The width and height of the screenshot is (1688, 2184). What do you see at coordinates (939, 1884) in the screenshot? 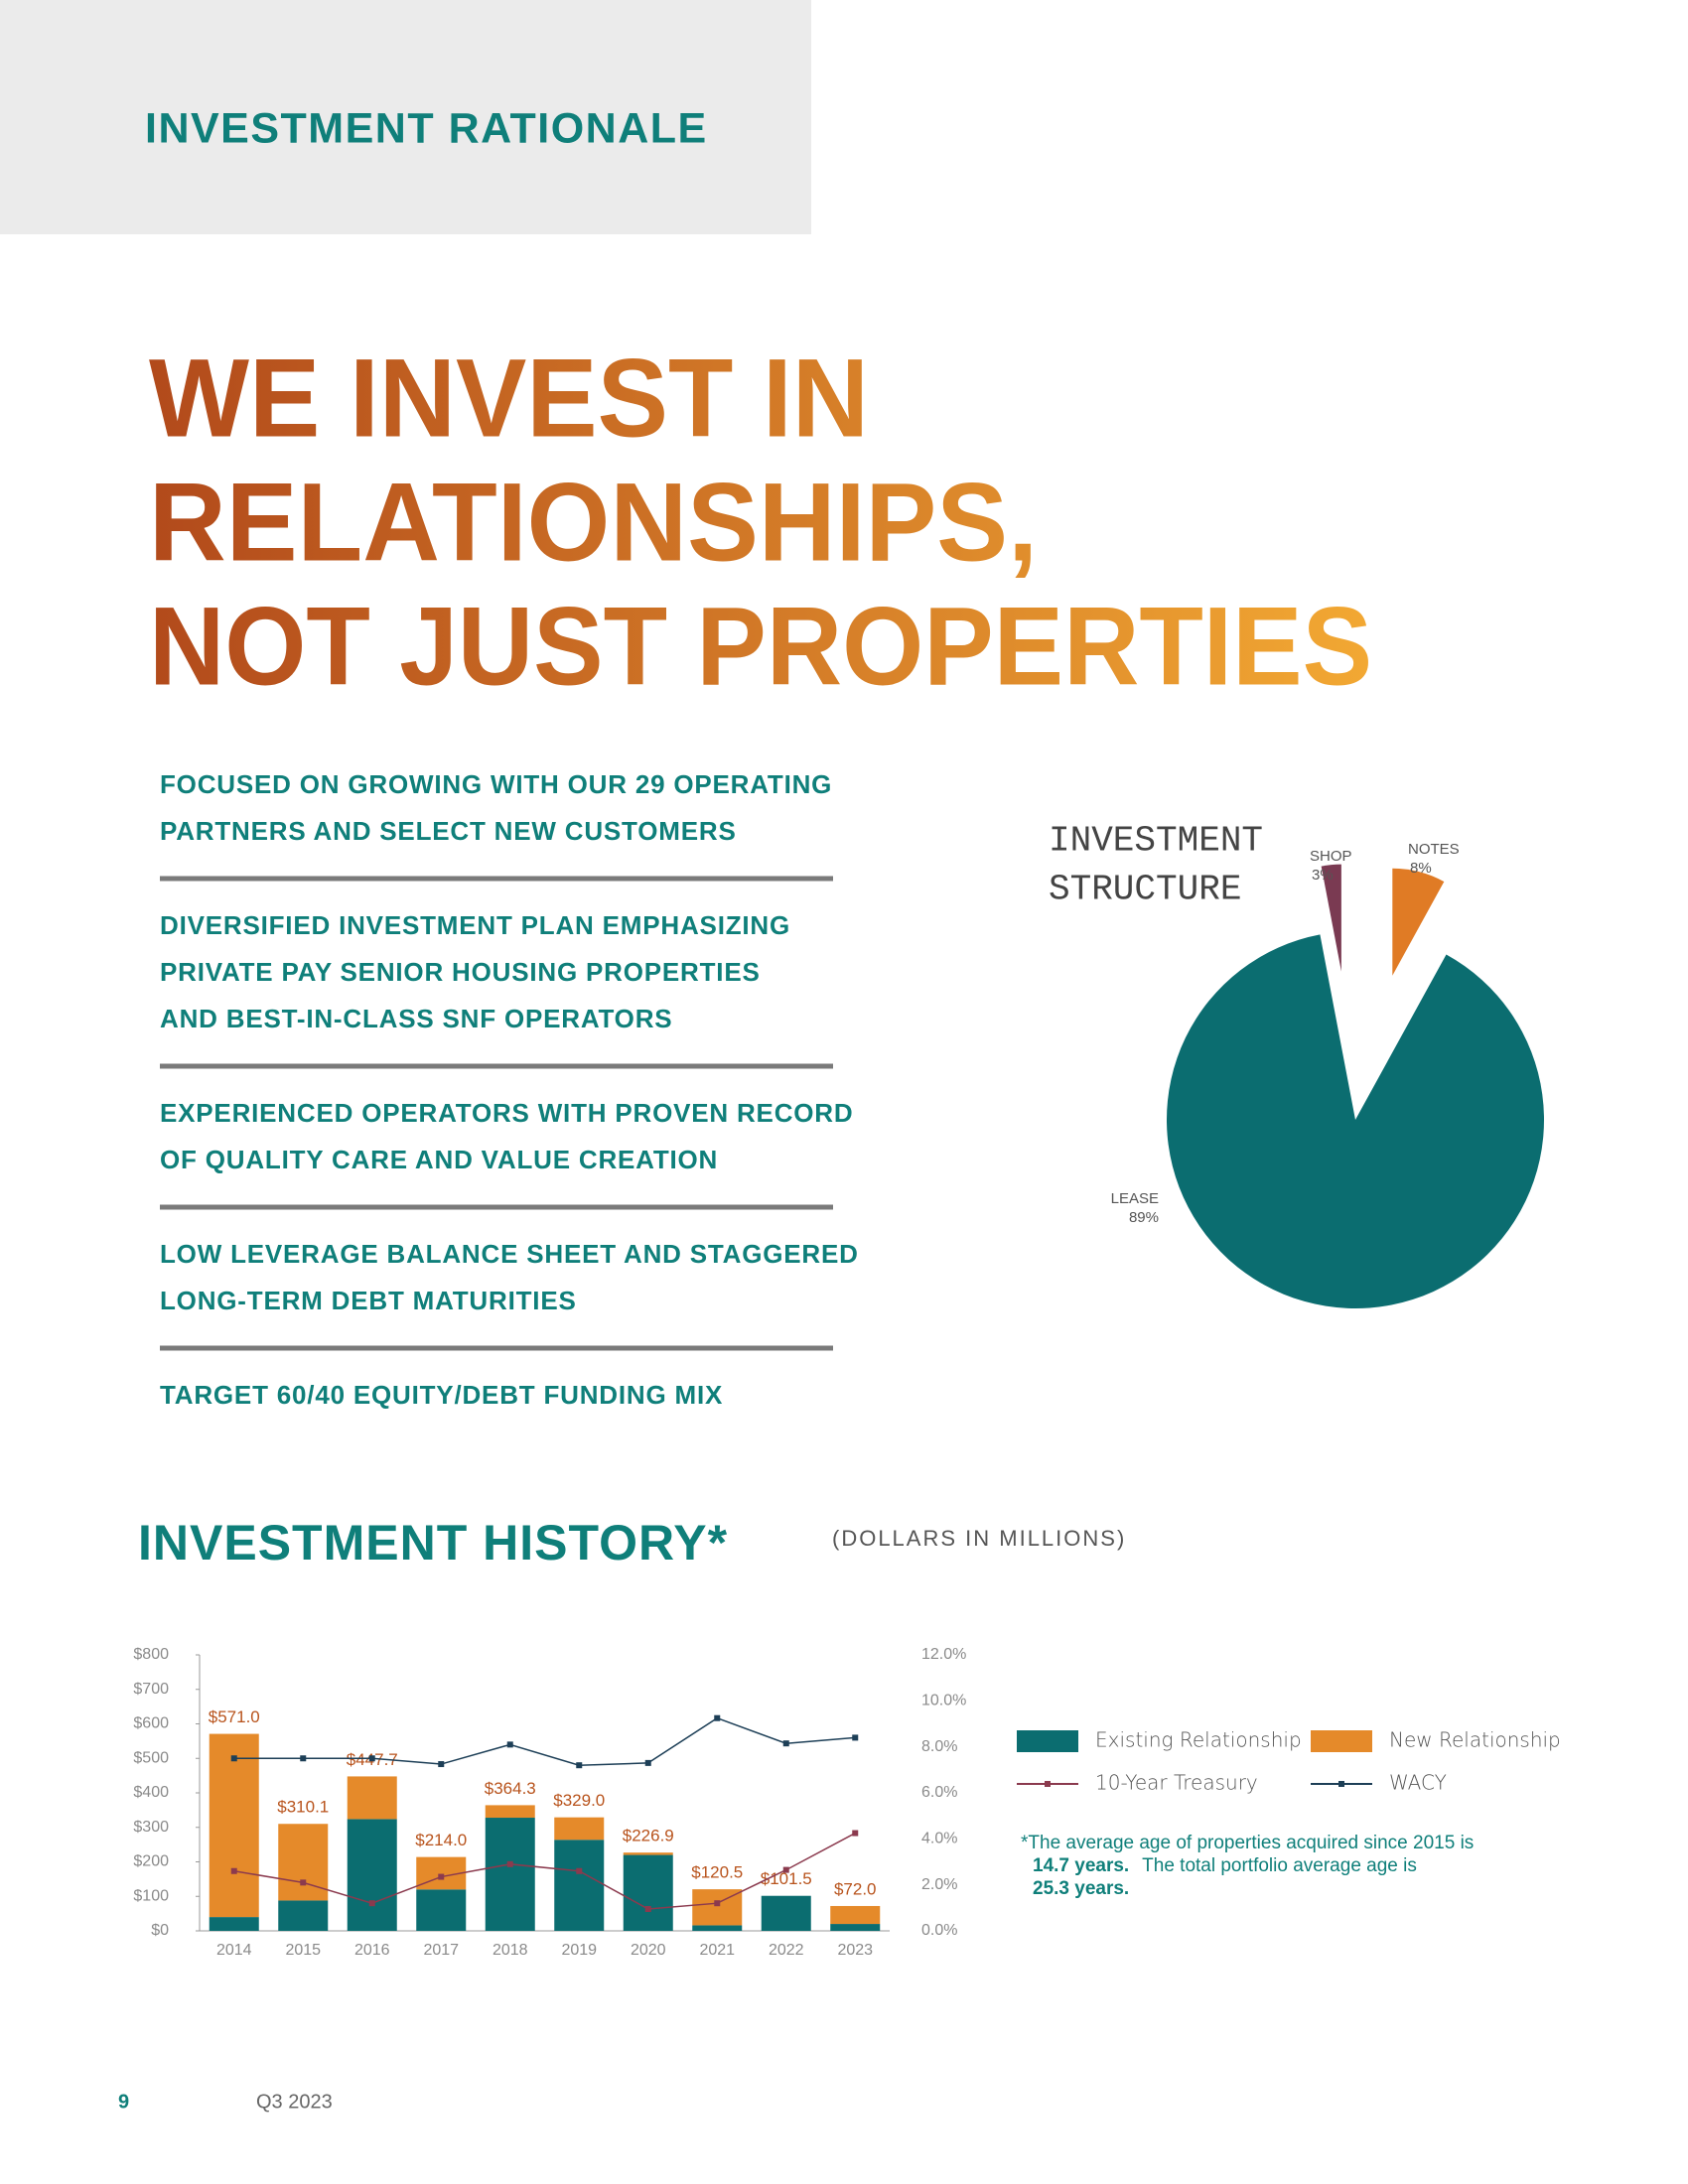
I see `y2-tick-label: 2.0%` at bounding box center [939, 1884].